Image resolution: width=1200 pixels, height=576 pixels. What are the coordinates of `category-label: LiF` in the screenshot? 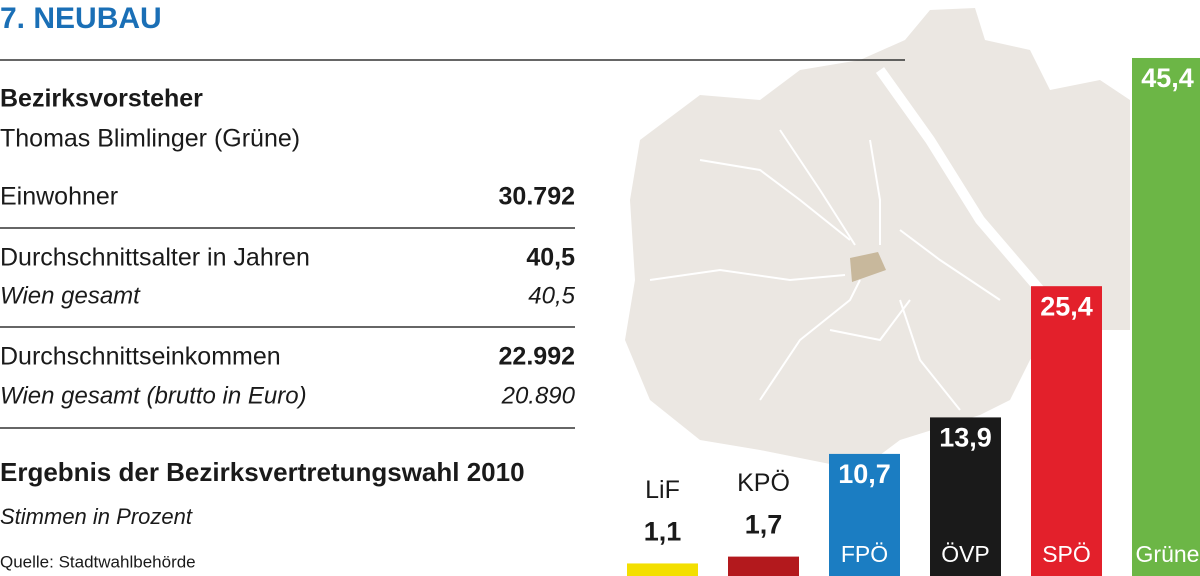 It's located at (662, 490).